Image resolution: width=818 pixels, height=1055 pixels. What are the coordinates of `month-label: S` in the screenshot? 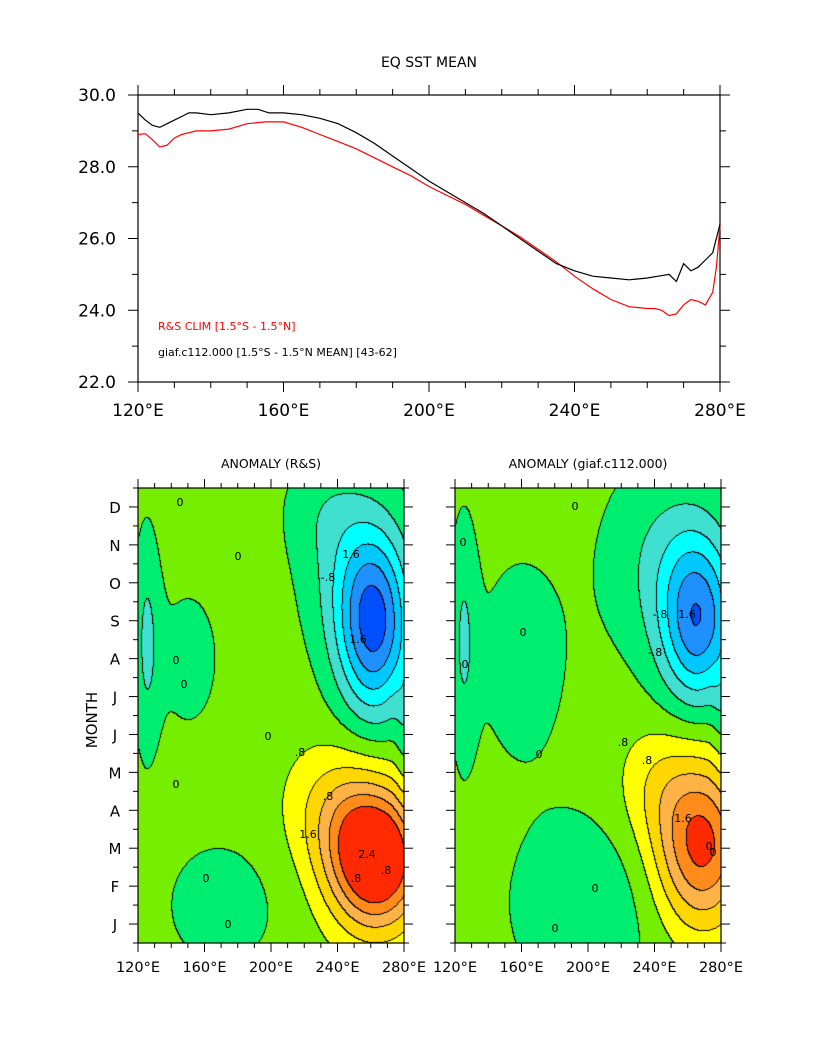 It's located at (115, 622).